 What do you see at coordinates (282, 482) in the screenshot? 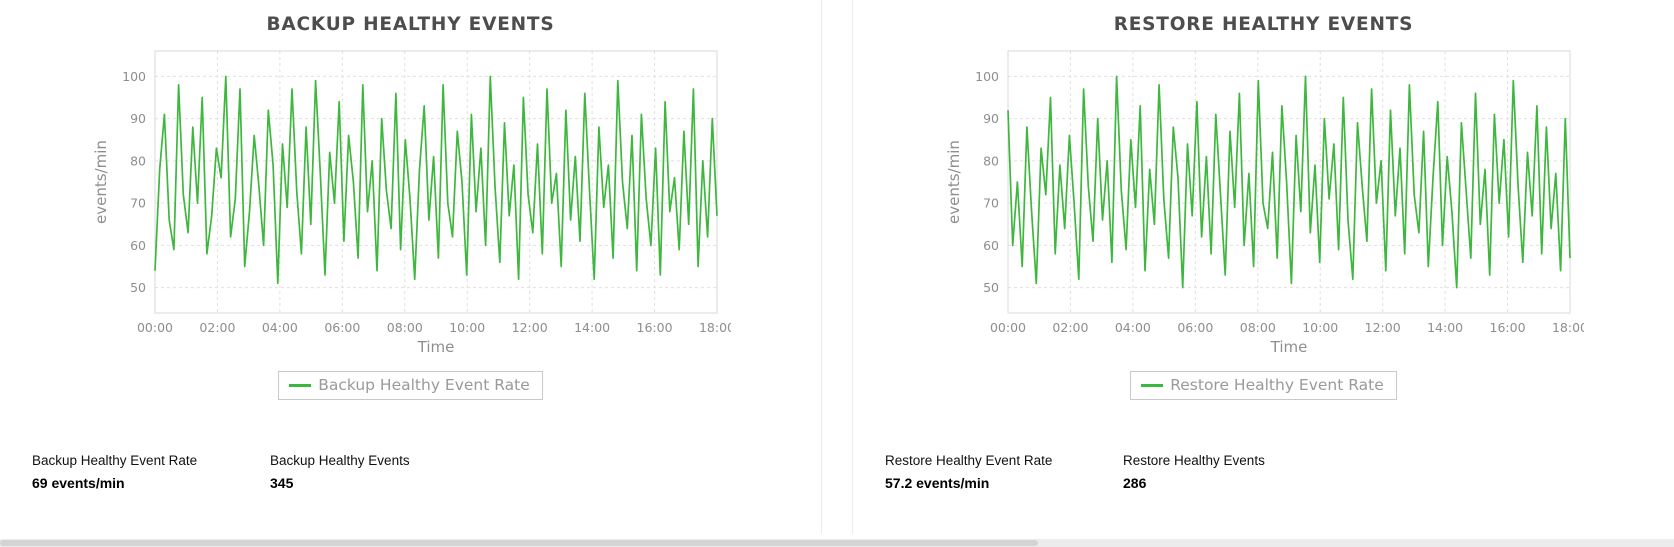
I see `stat-value: 345` at bounding box center [282, 482].